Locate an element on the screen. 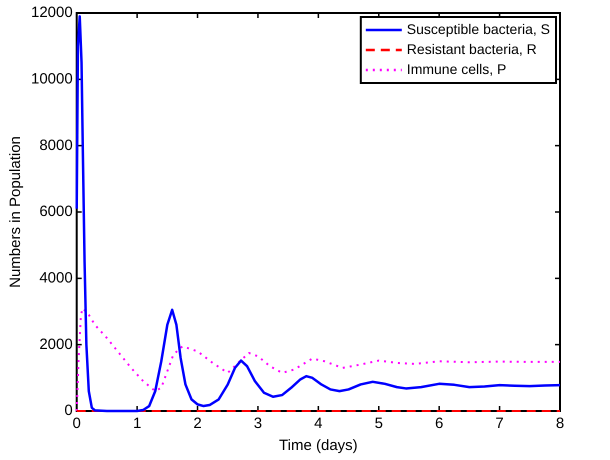  x-axis-title: Time (days) is located at coordinates (318, 445).